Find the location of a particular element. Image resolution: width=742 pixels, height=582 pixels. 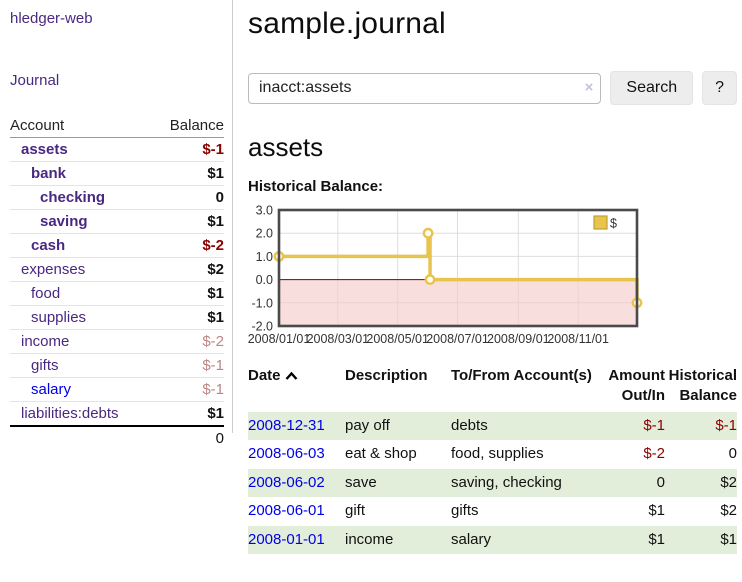

search-help-button: ? is located at coordinates (719, 88).